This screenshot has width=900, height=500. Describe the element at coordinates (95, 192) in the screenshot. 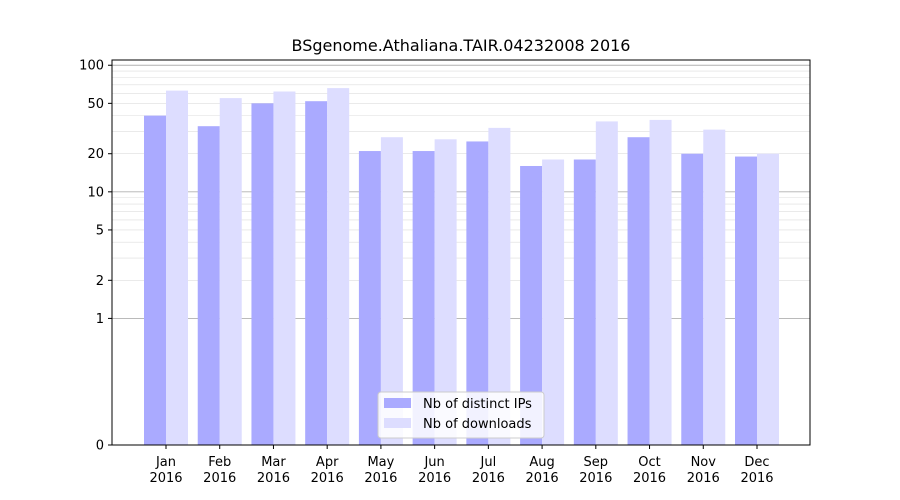

I see `y-tick-label: 10` at that location.